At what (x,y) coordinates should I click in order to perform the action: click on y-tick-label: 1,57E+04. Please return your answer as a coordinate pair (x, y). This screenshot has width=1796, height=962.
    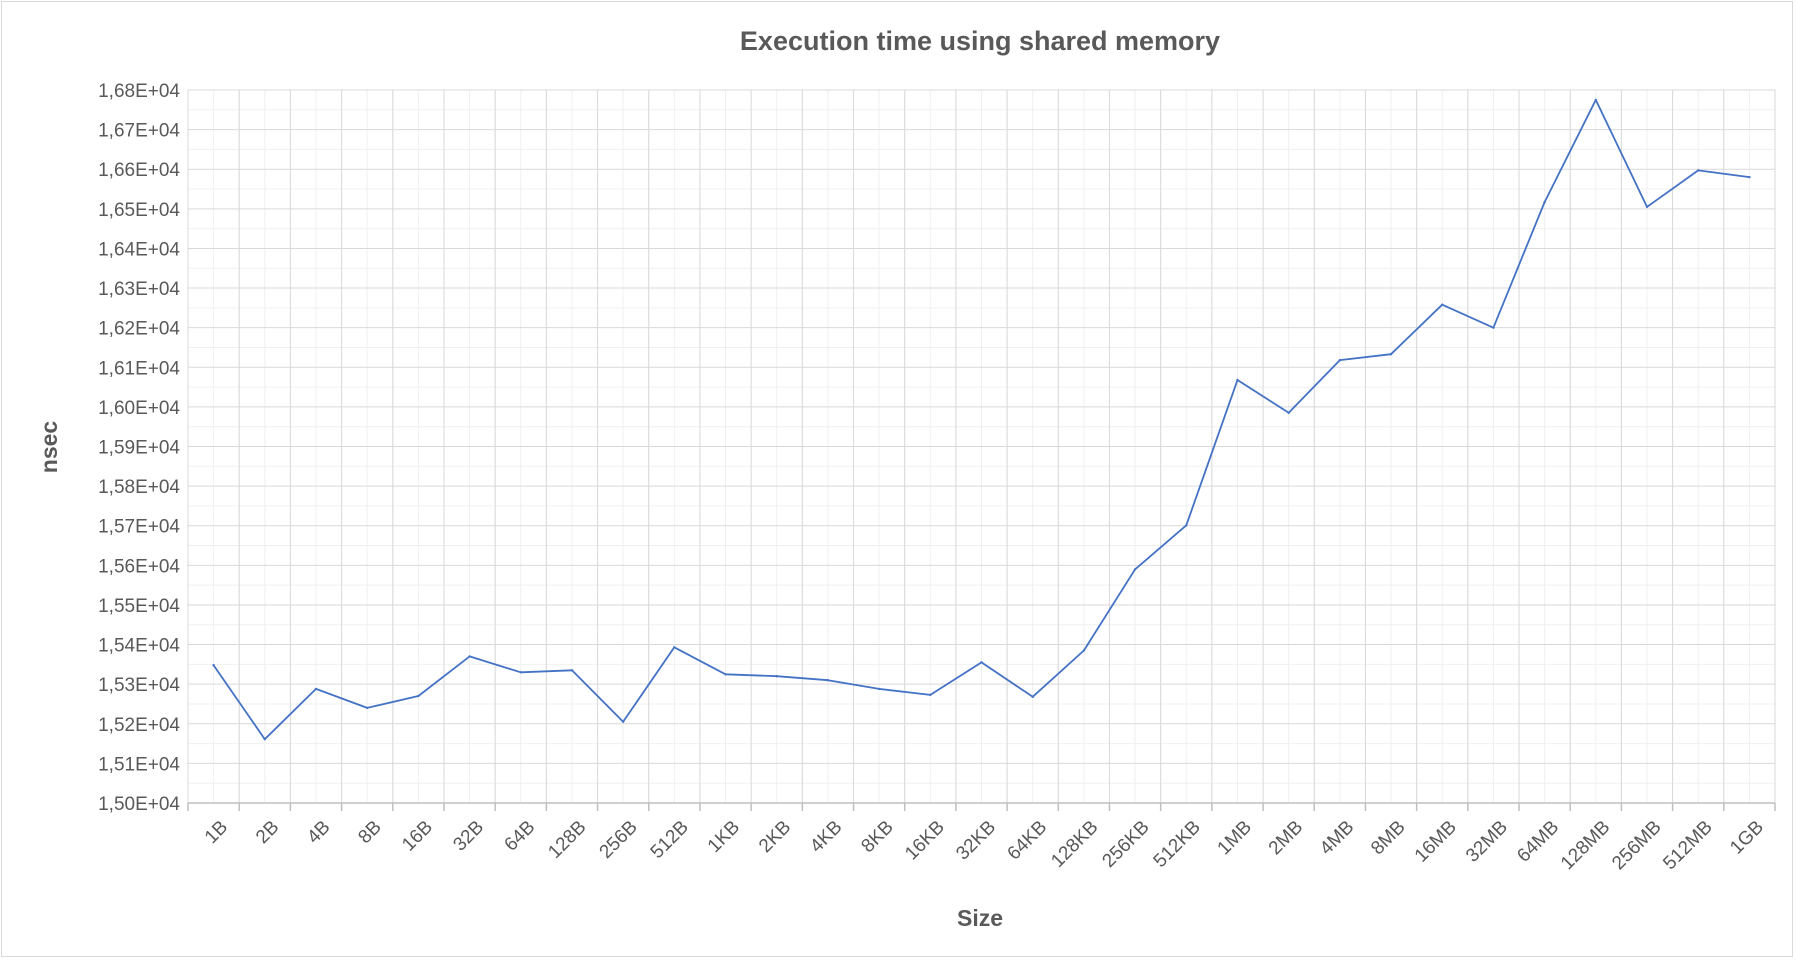
    Looking at the image, I should click on (139, 527).